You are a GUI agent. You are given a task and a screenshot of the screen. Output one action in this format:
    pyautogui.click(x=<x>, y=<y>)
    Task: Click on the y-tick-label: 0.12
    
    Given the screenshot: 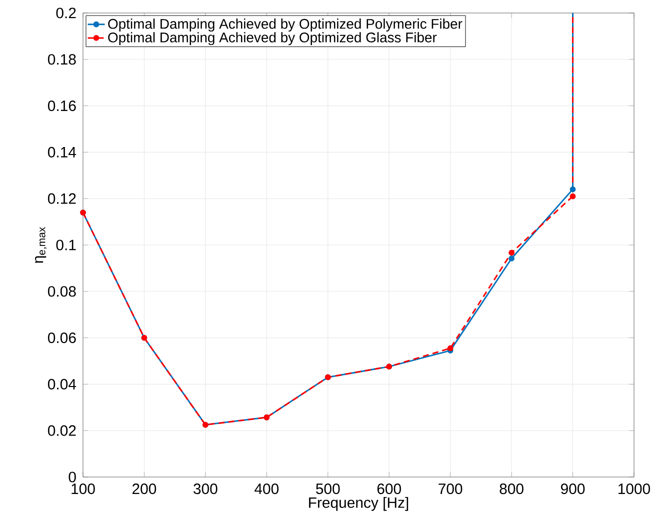 What is the action you would take?
    pyautogui.click(x=62, y=198)
    